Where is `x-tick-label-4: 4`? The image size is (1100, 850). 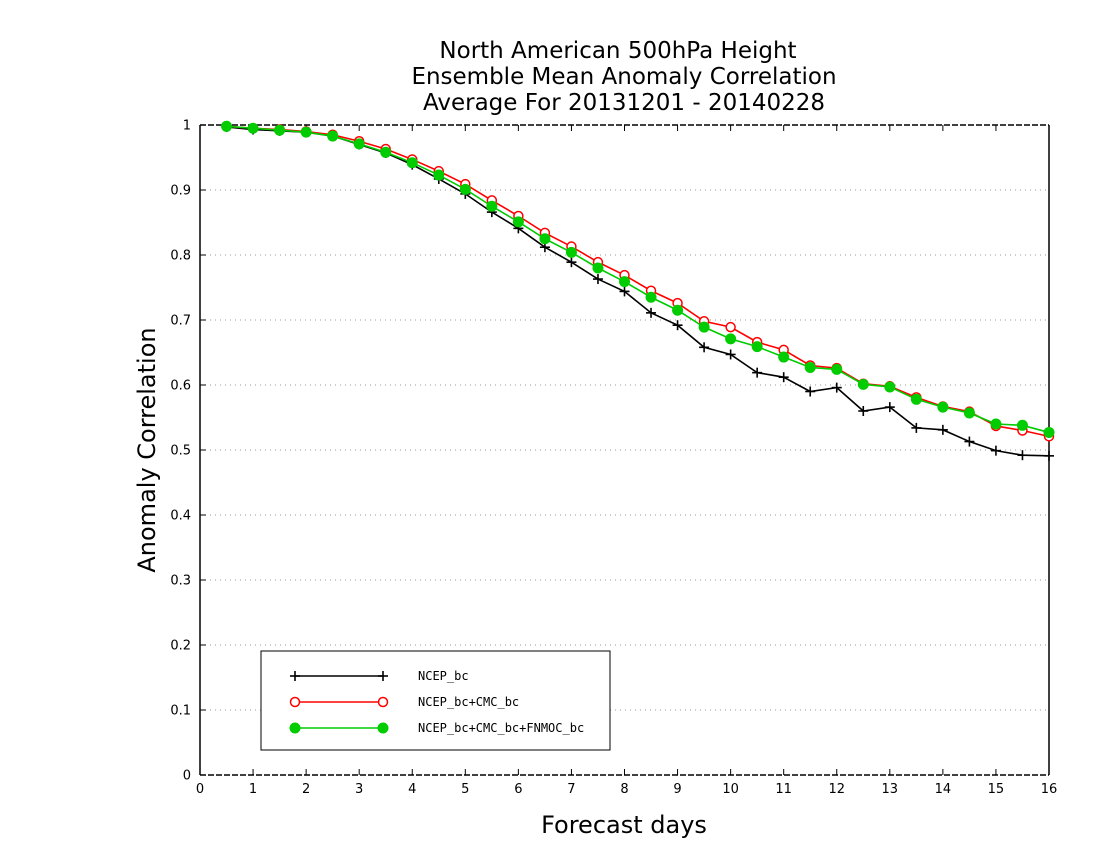
x-tick-label-4: 4 is located at coordinates (412, 789).